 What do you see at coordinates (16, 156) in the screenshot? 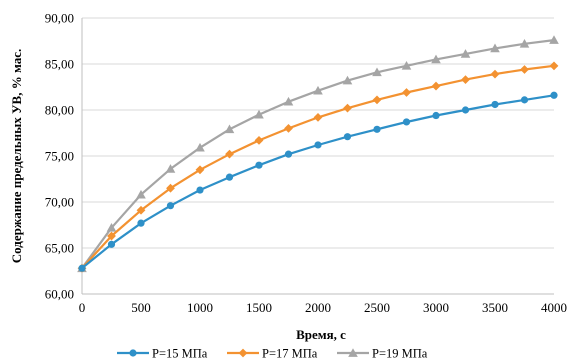
I see `y-axis-title: Содержание предельных УВ, % мас.` at bounding box center [16, 156].